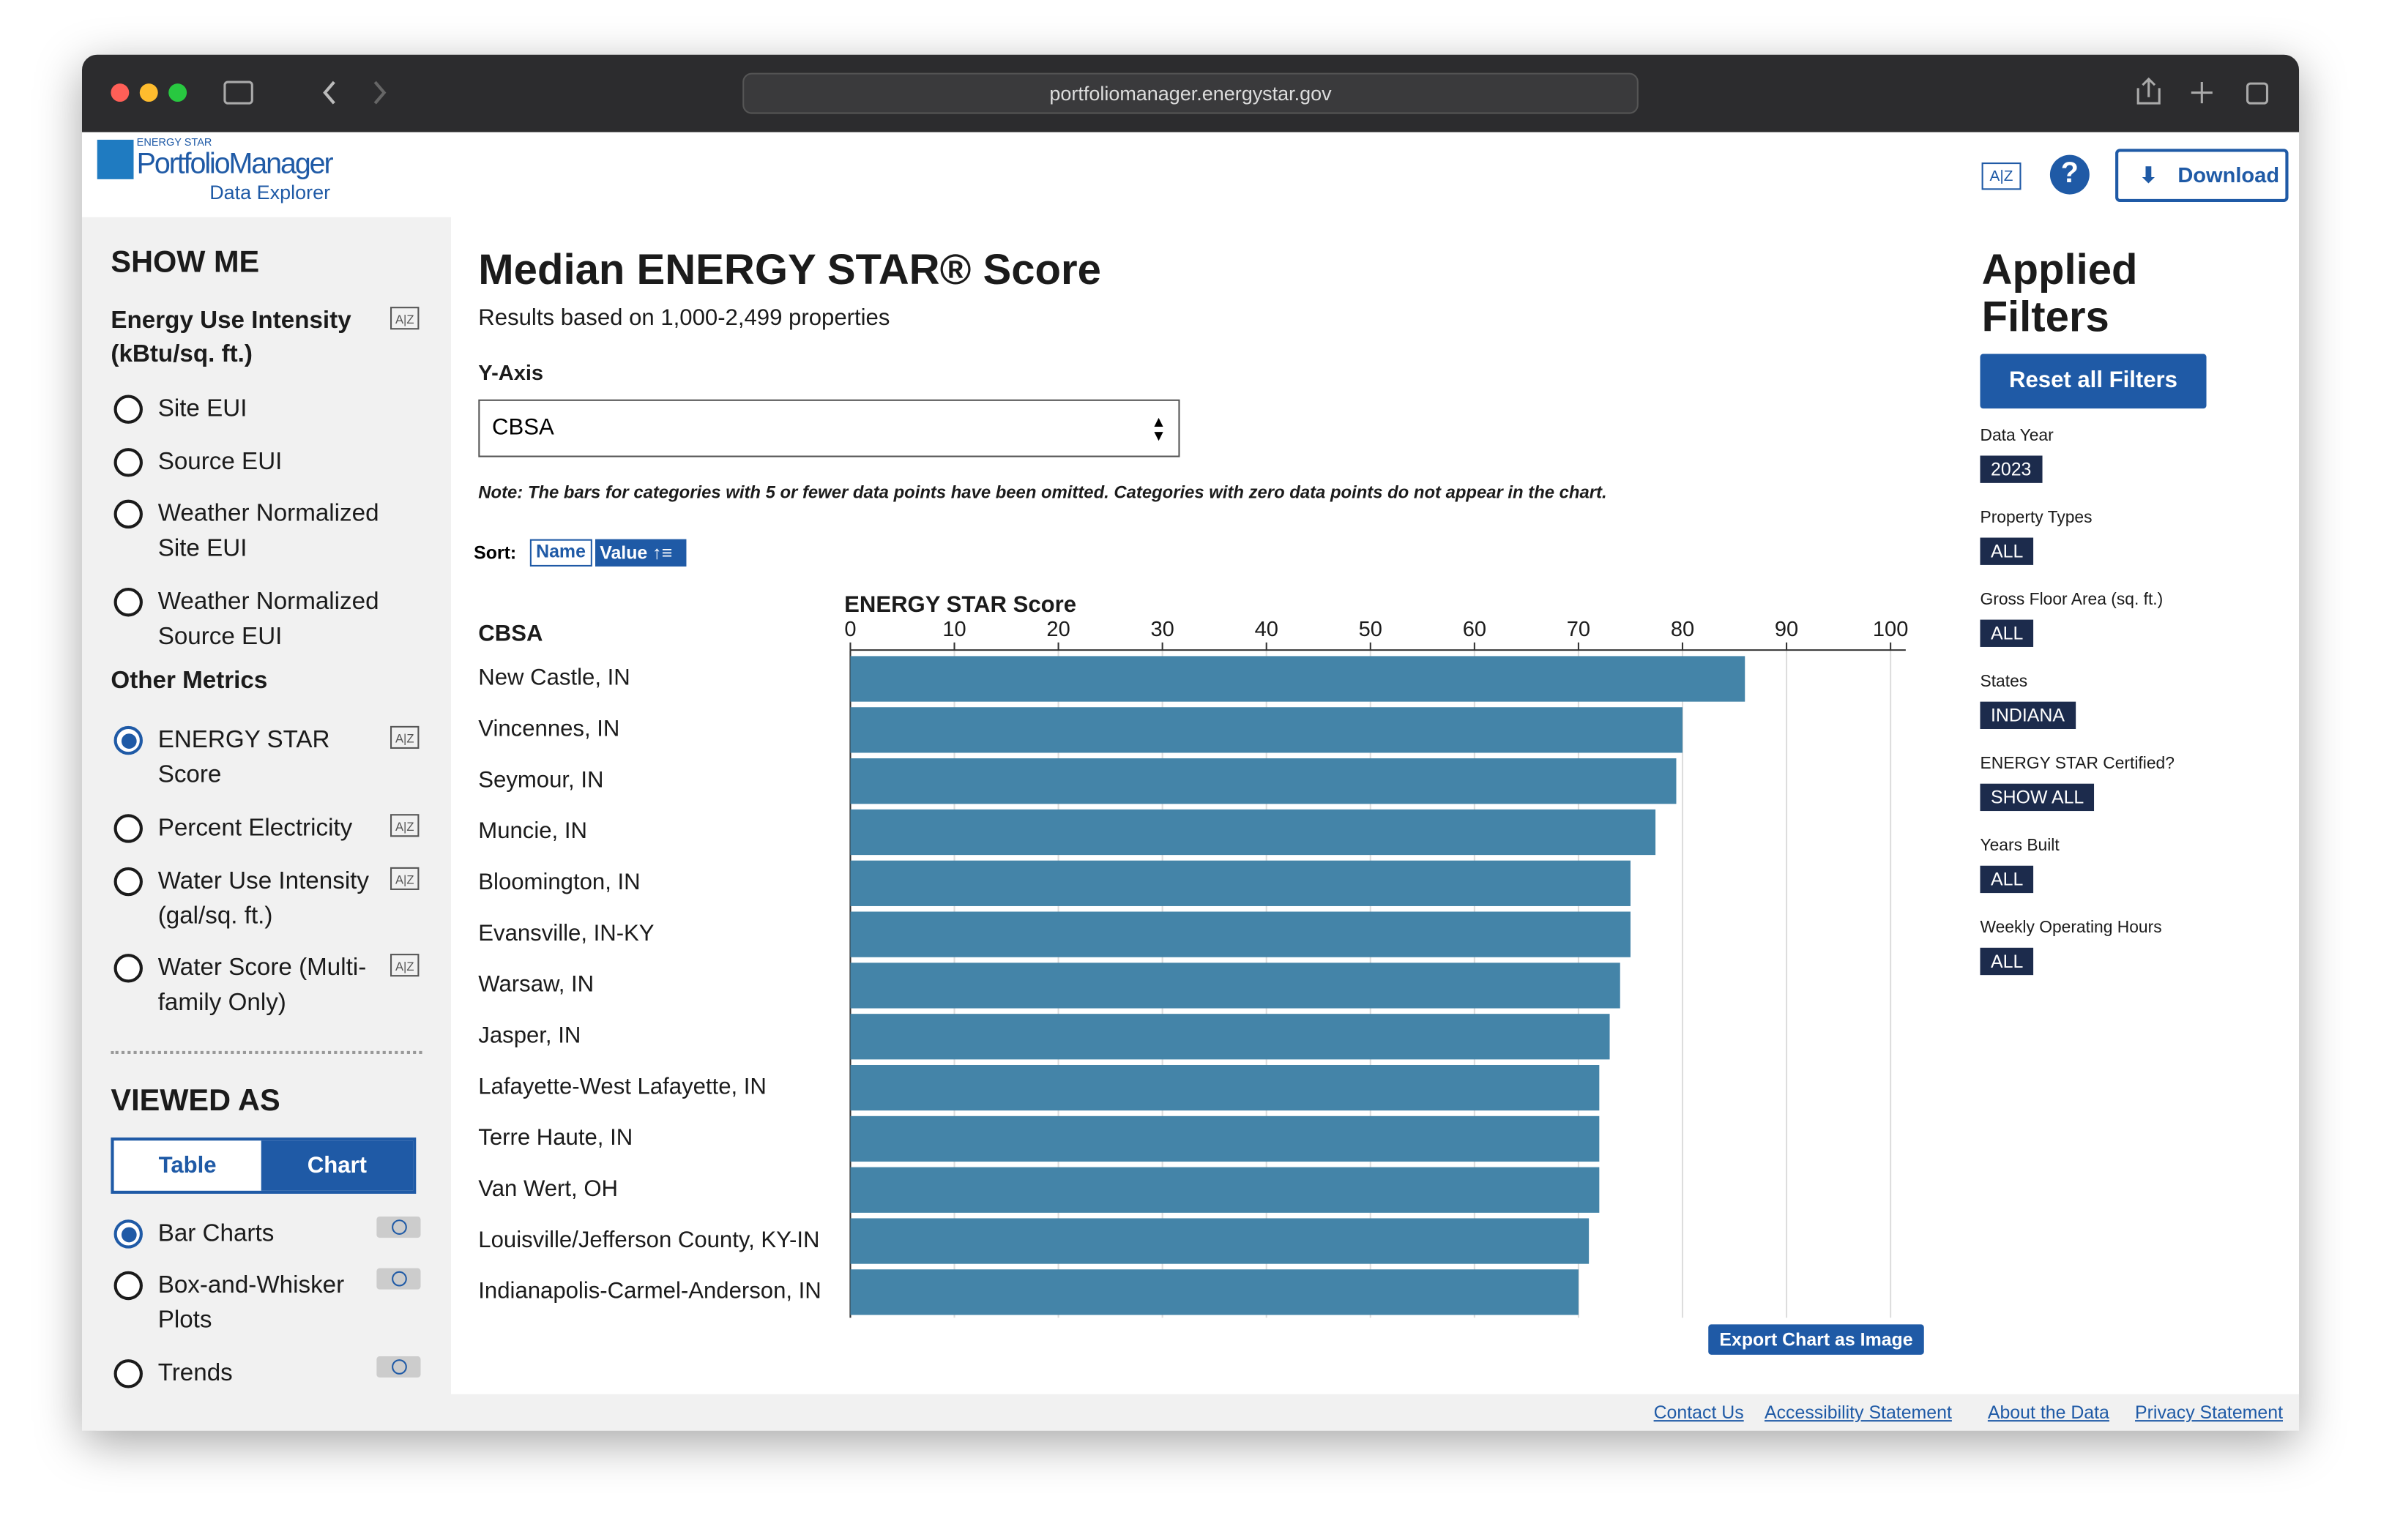 This screenshot has height=1540, width=2381. I want to click on category-label: Terre Haute, IN, so click(555, 1137).